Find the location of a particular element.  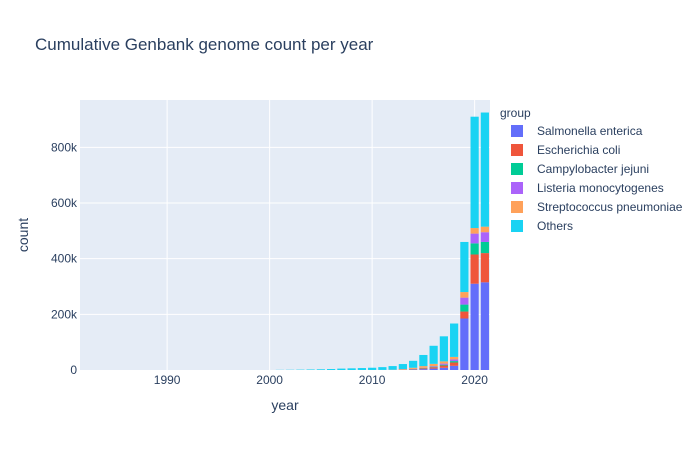

legend-item-label: Listeria monocytogenes is located at coordinates (600, 188).